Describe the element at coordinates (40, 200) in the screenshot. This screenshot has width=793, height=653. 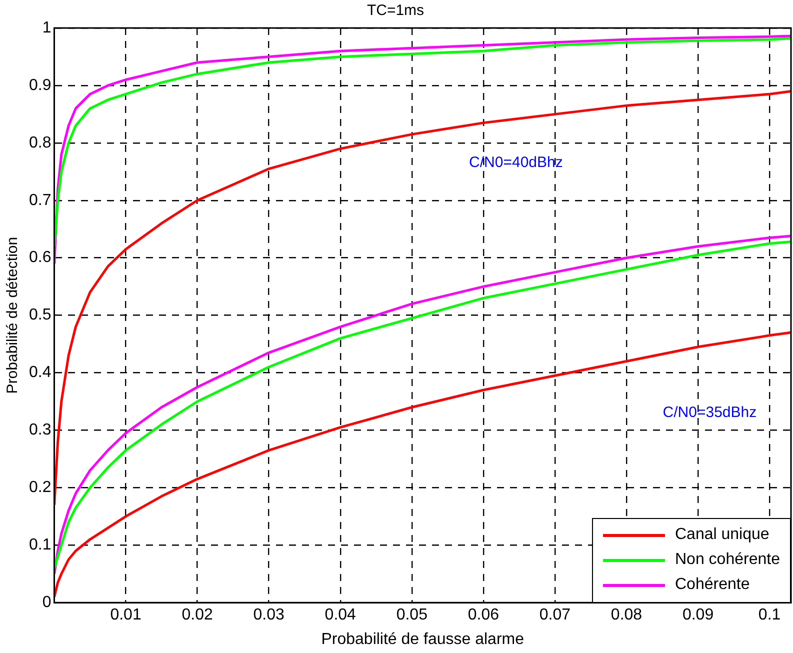
I see `y-tick-label: 0.7` at that location.